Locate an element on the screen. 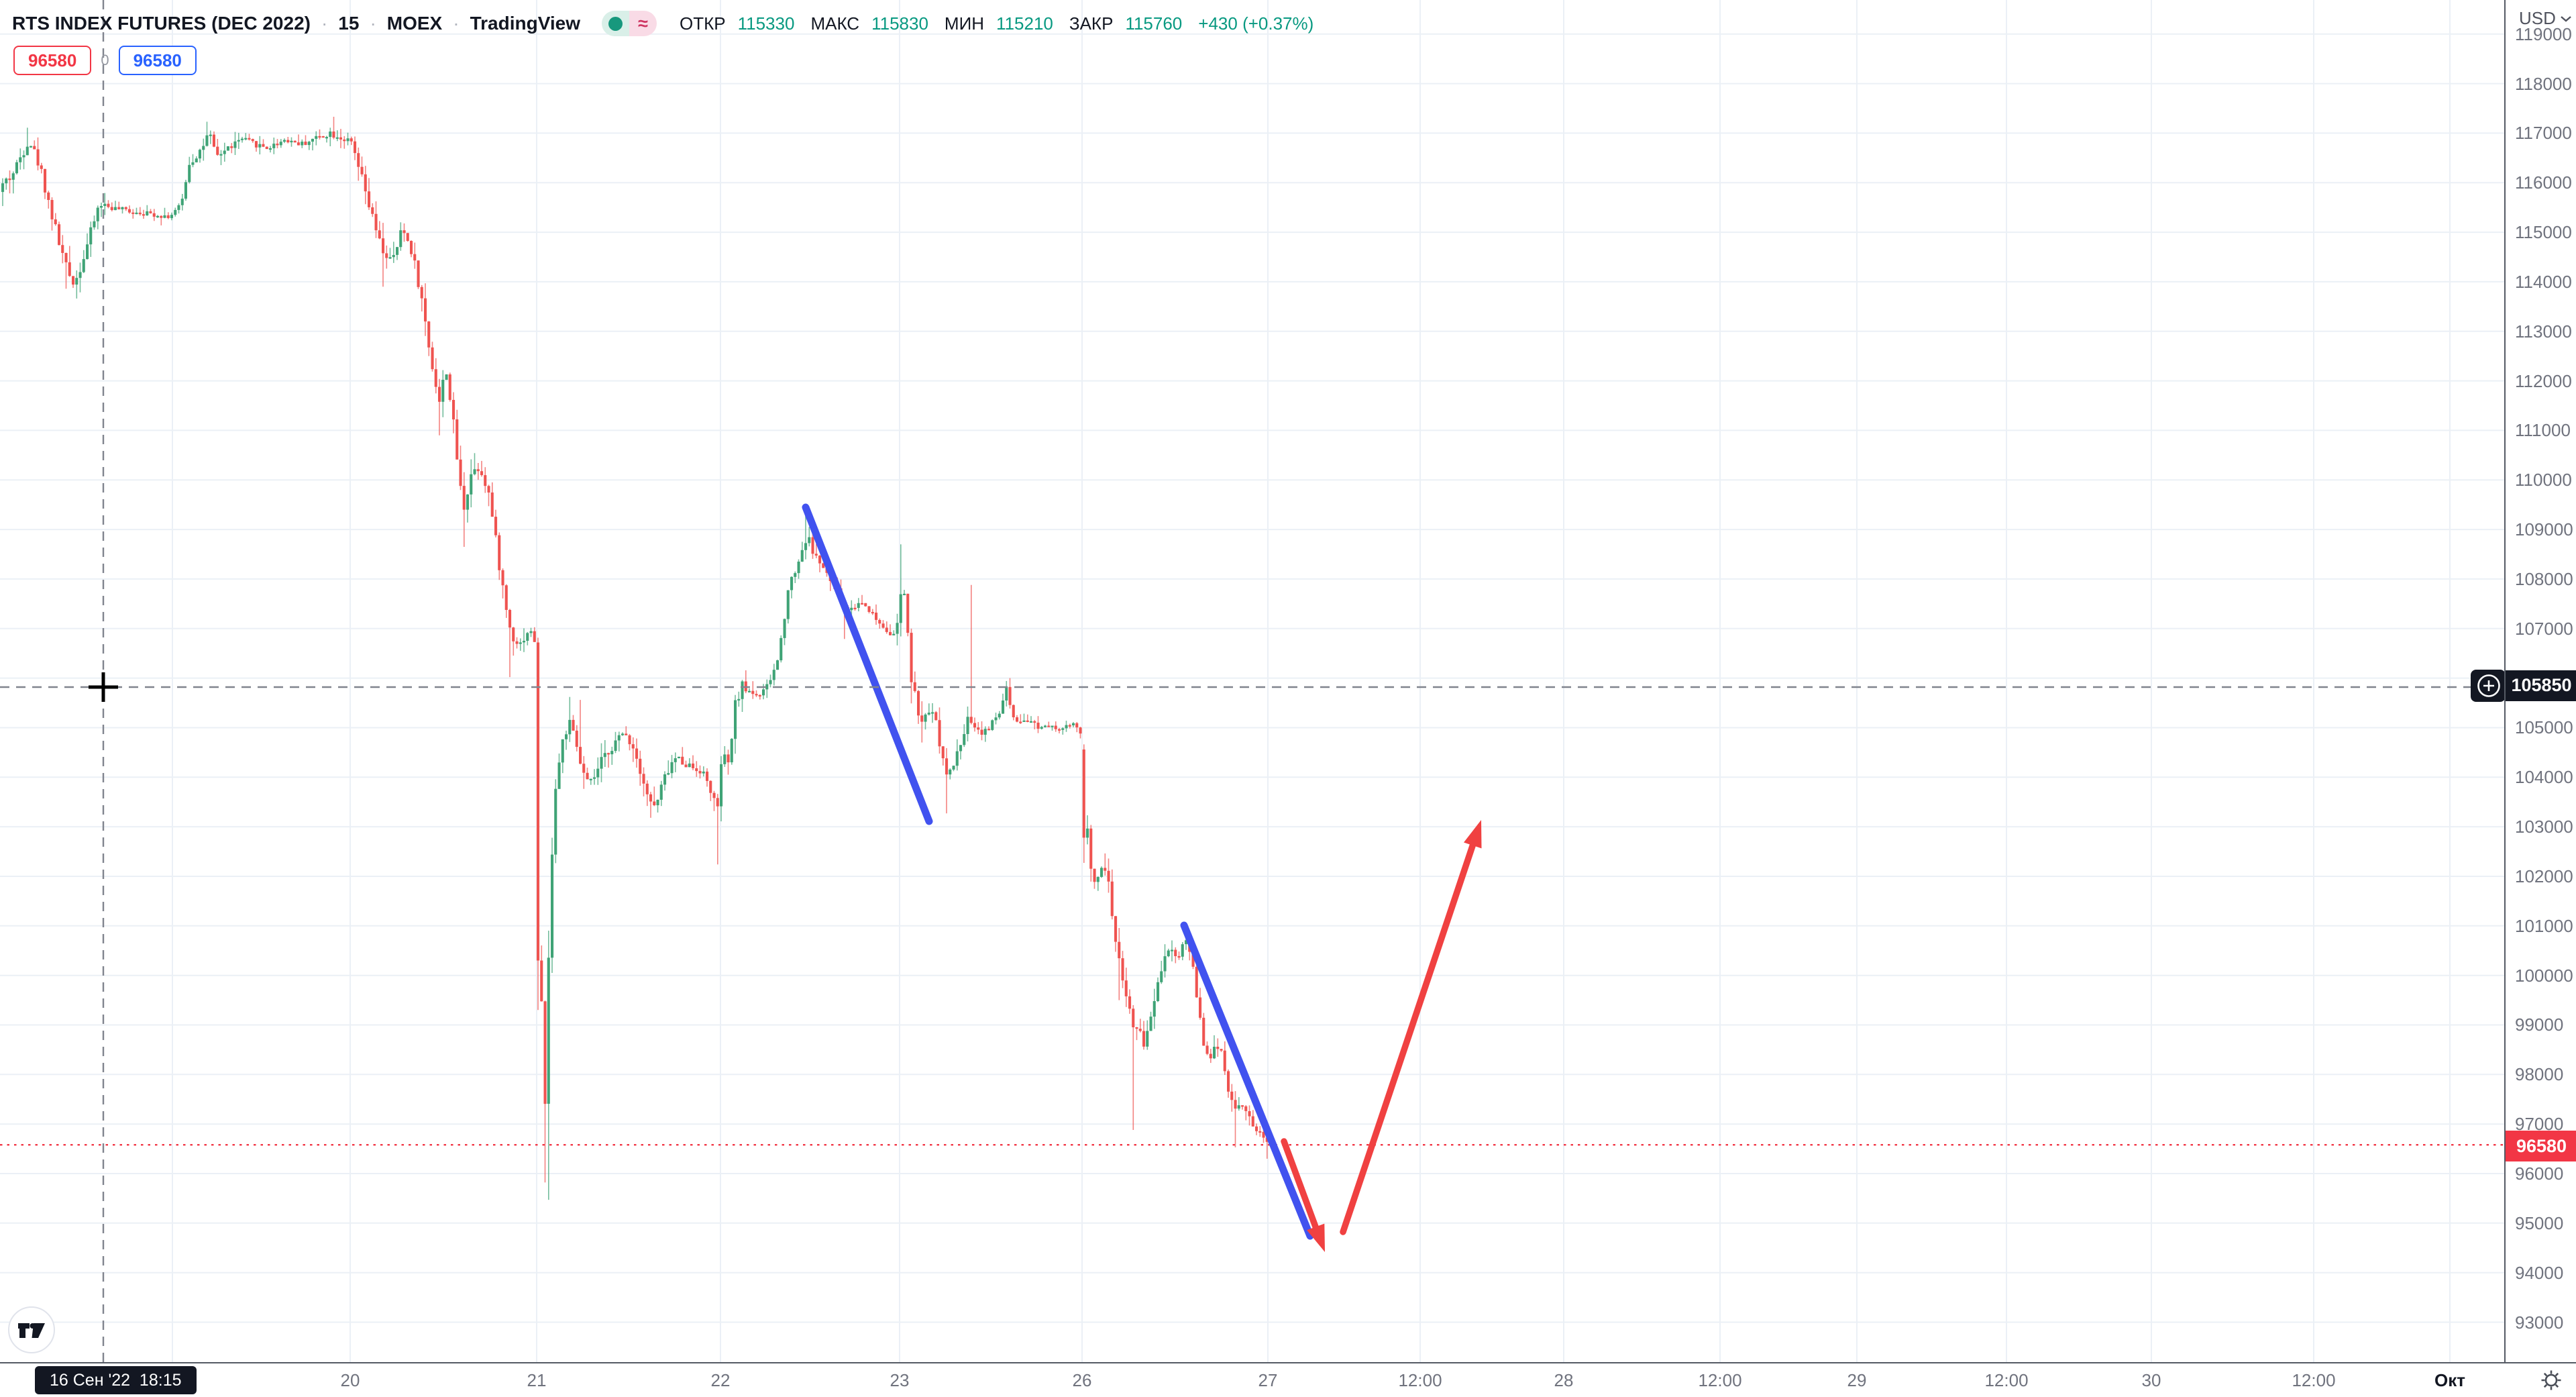 The image size is (2576, 1397). market-open-dot-icon is located at coordinates (615, 23).